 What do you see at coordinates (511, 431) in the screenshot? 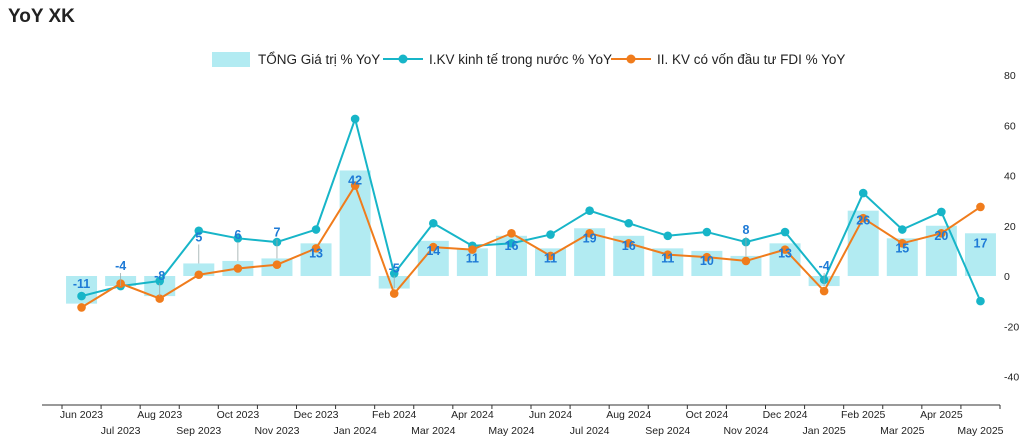
I see `x-tick-label: May 2024` at bounding box center [511, 431].